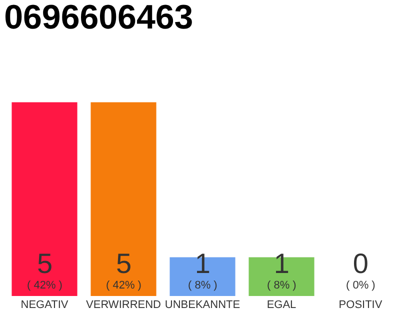 Image resolution: width=410 pixels, height=320 pixels. What do you see at coordinates (281, 305) in the screenshot?
I see `x-tick-label: EGAL` at bounding box center [281, 305].